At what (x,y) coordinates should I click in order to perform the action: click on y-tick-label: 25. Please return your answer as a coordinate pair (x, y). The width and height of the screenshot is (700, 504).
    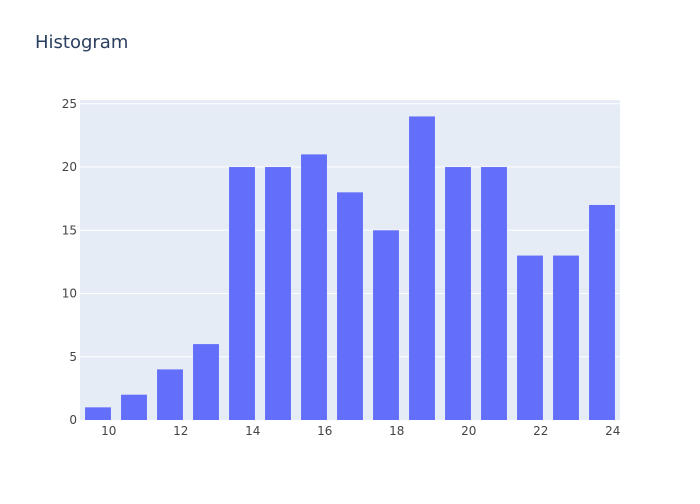
    Looking at the image, I should click on (69, 104).